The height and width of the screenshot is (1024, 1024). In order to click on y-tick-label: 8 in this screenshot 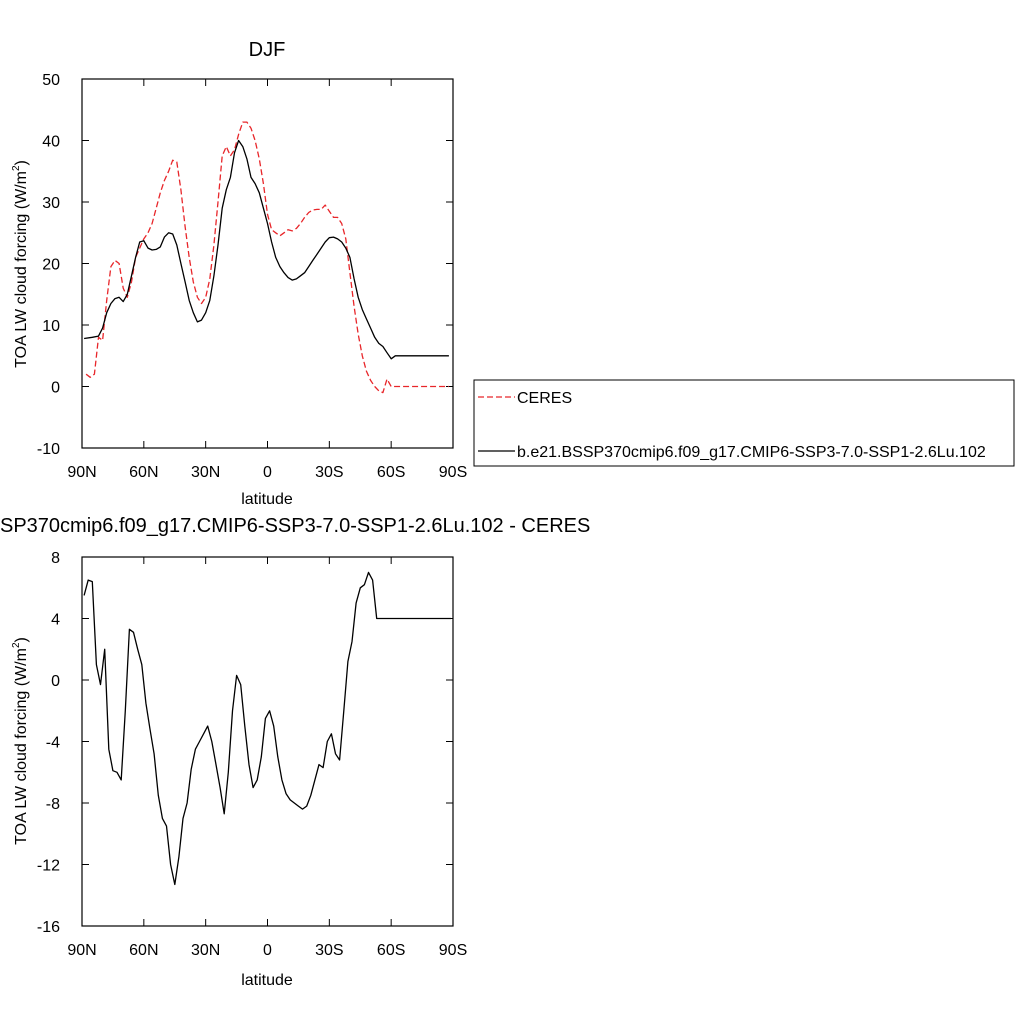, I will do `click(55, 558)`.